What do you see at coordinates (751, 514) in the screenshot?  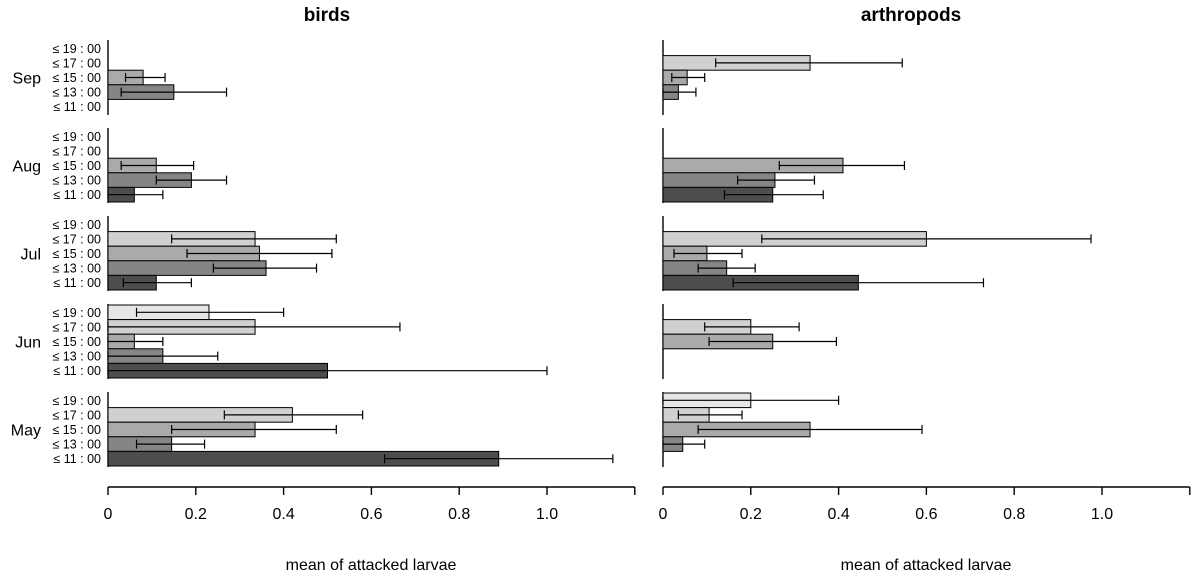 I see `arthropods-x-tick-label: 0.2` at bounding box center [751, 514].